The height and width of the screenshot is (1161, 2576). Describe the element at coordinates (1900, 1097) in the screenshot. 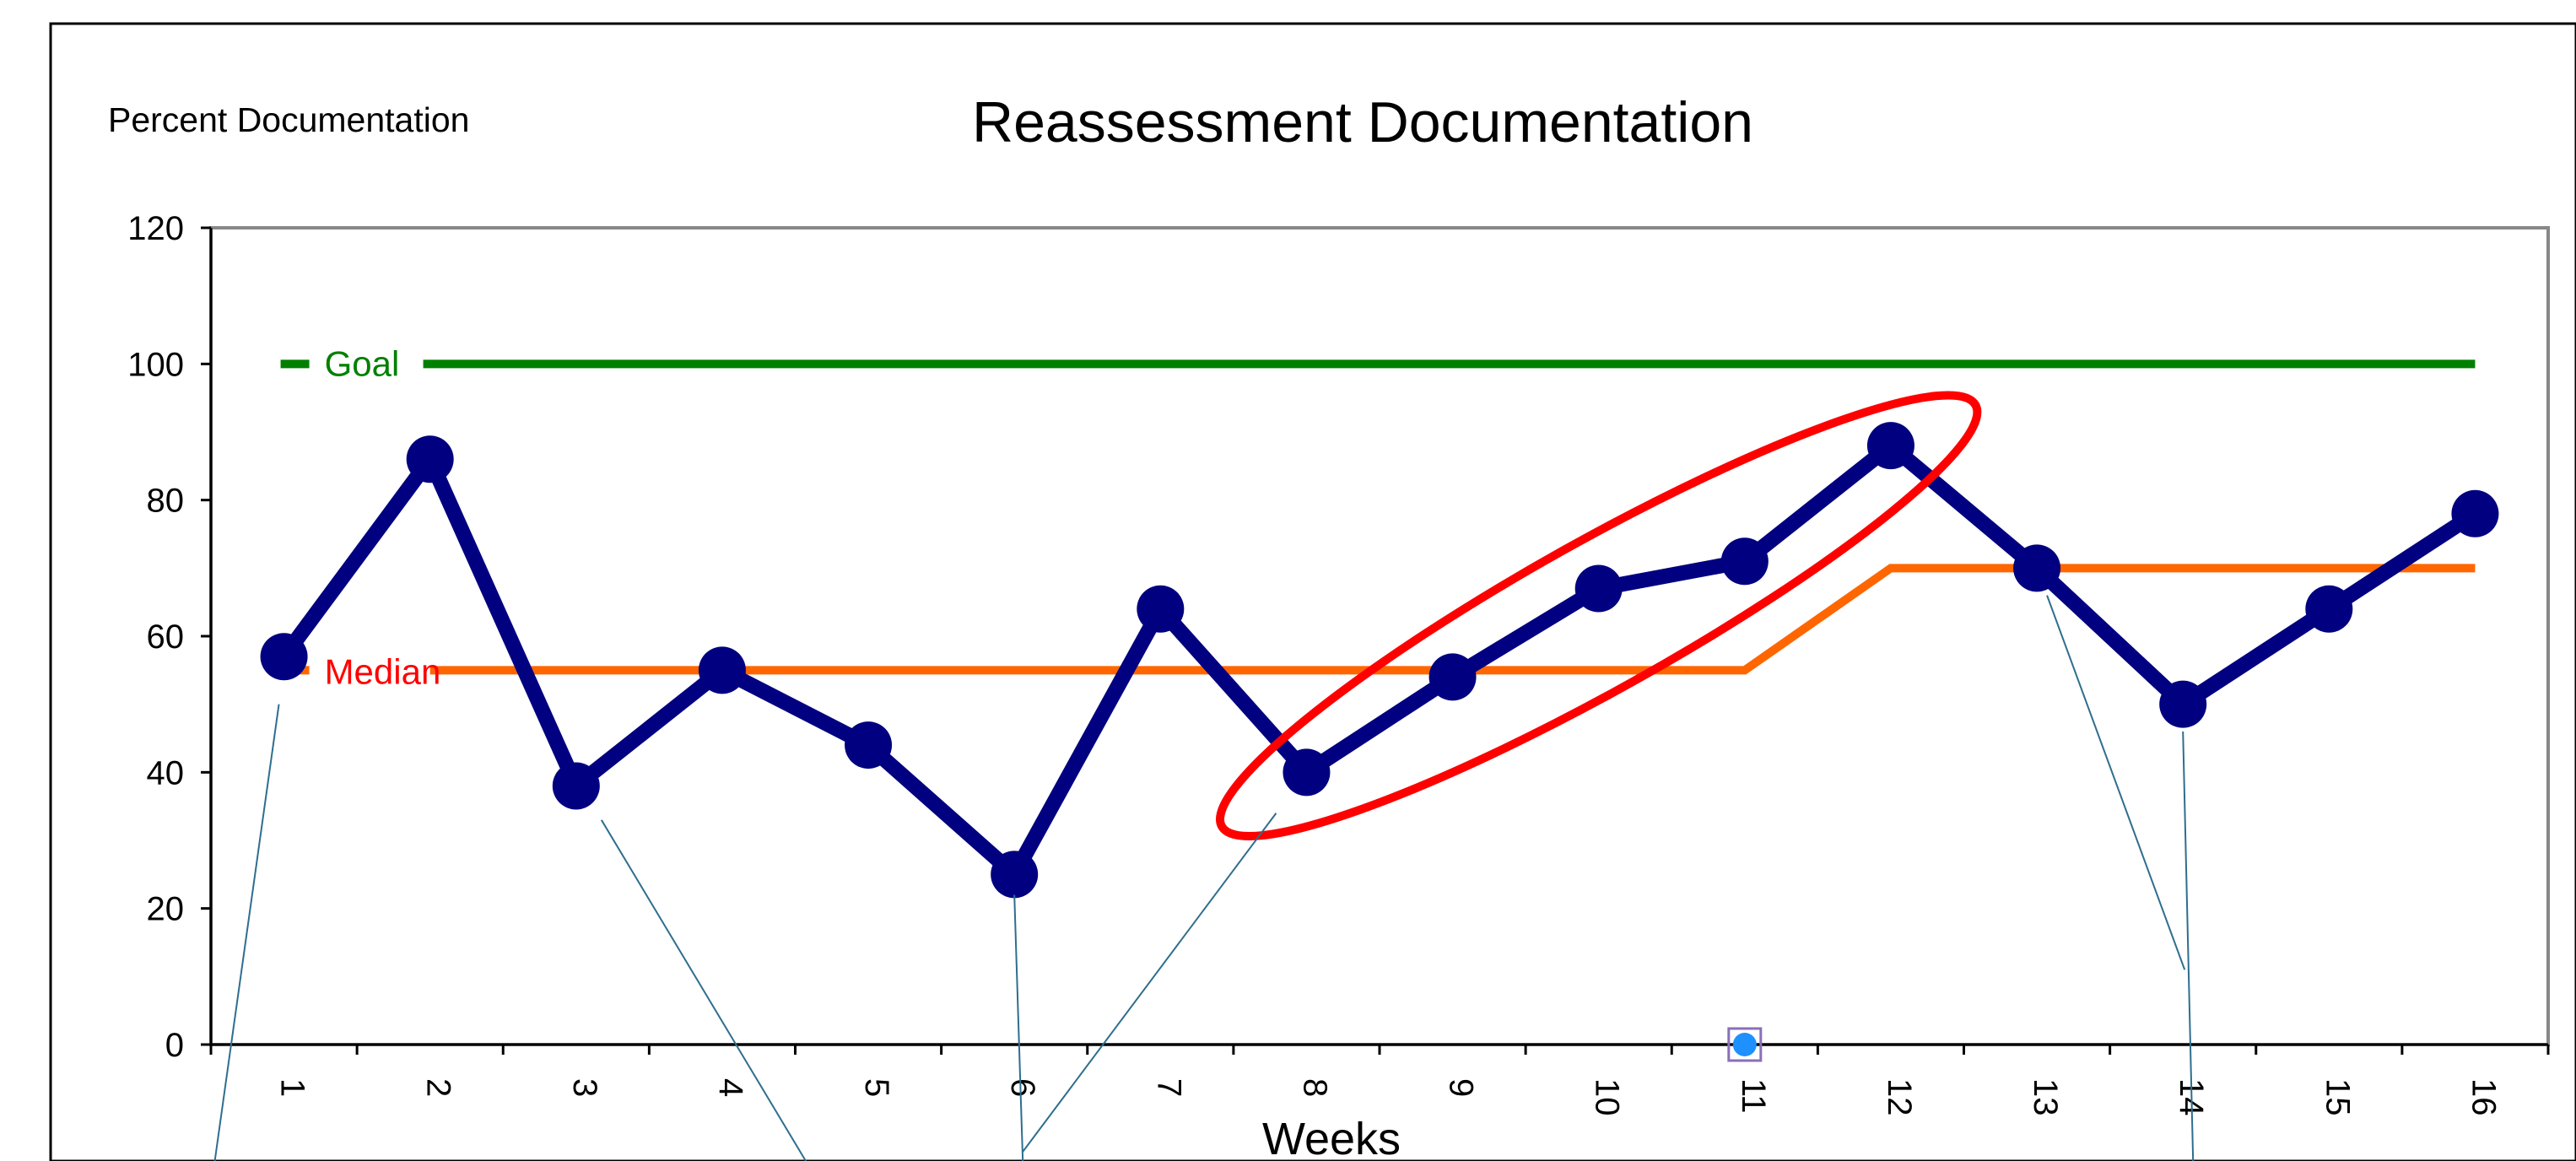

I see `x-tick-label: 12` at that location.